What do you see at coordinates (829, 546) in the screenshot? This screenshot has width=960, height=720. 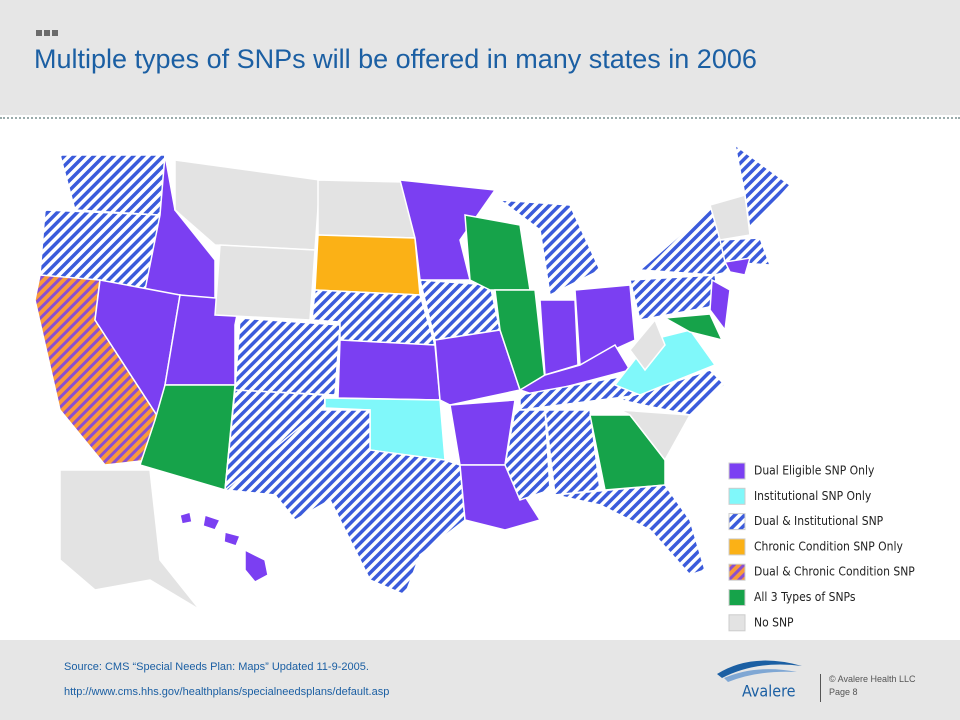 I see `legend-label: Chronic Condition SNP Only` at bounding box center [829, 546].